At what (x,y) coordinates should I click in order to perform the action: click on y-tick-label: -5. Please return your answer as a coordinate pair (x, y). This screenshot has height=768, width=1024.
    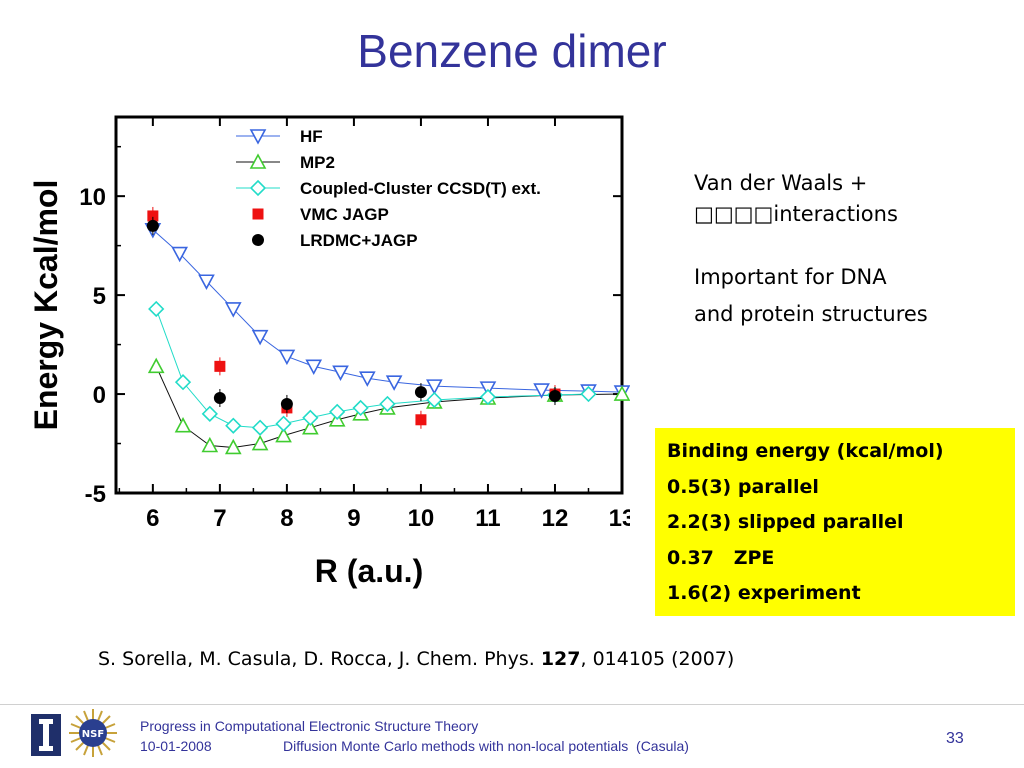
    Looking at the image, I should click on (95, 494).